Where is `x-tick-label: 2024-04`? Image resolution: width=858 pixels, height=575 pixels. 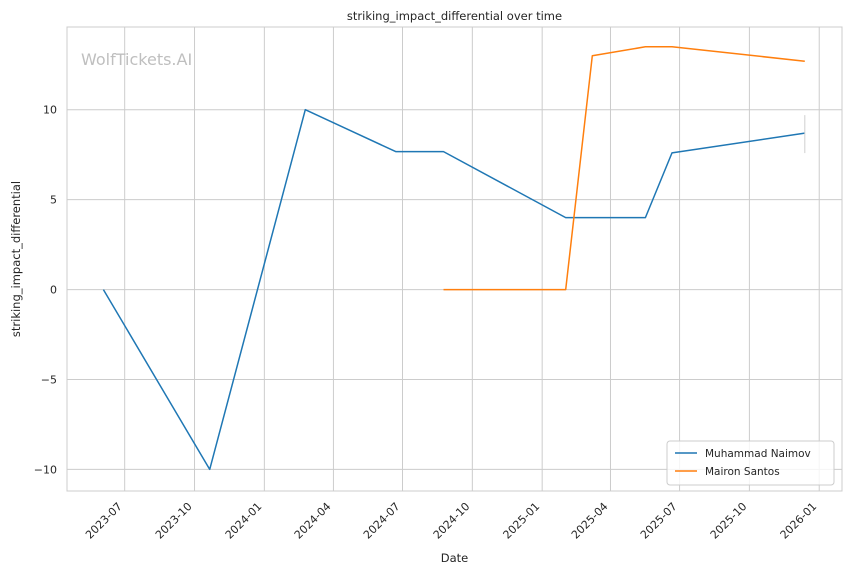
x-tick-label: 2024-04 is located at coordinates (313, 521).